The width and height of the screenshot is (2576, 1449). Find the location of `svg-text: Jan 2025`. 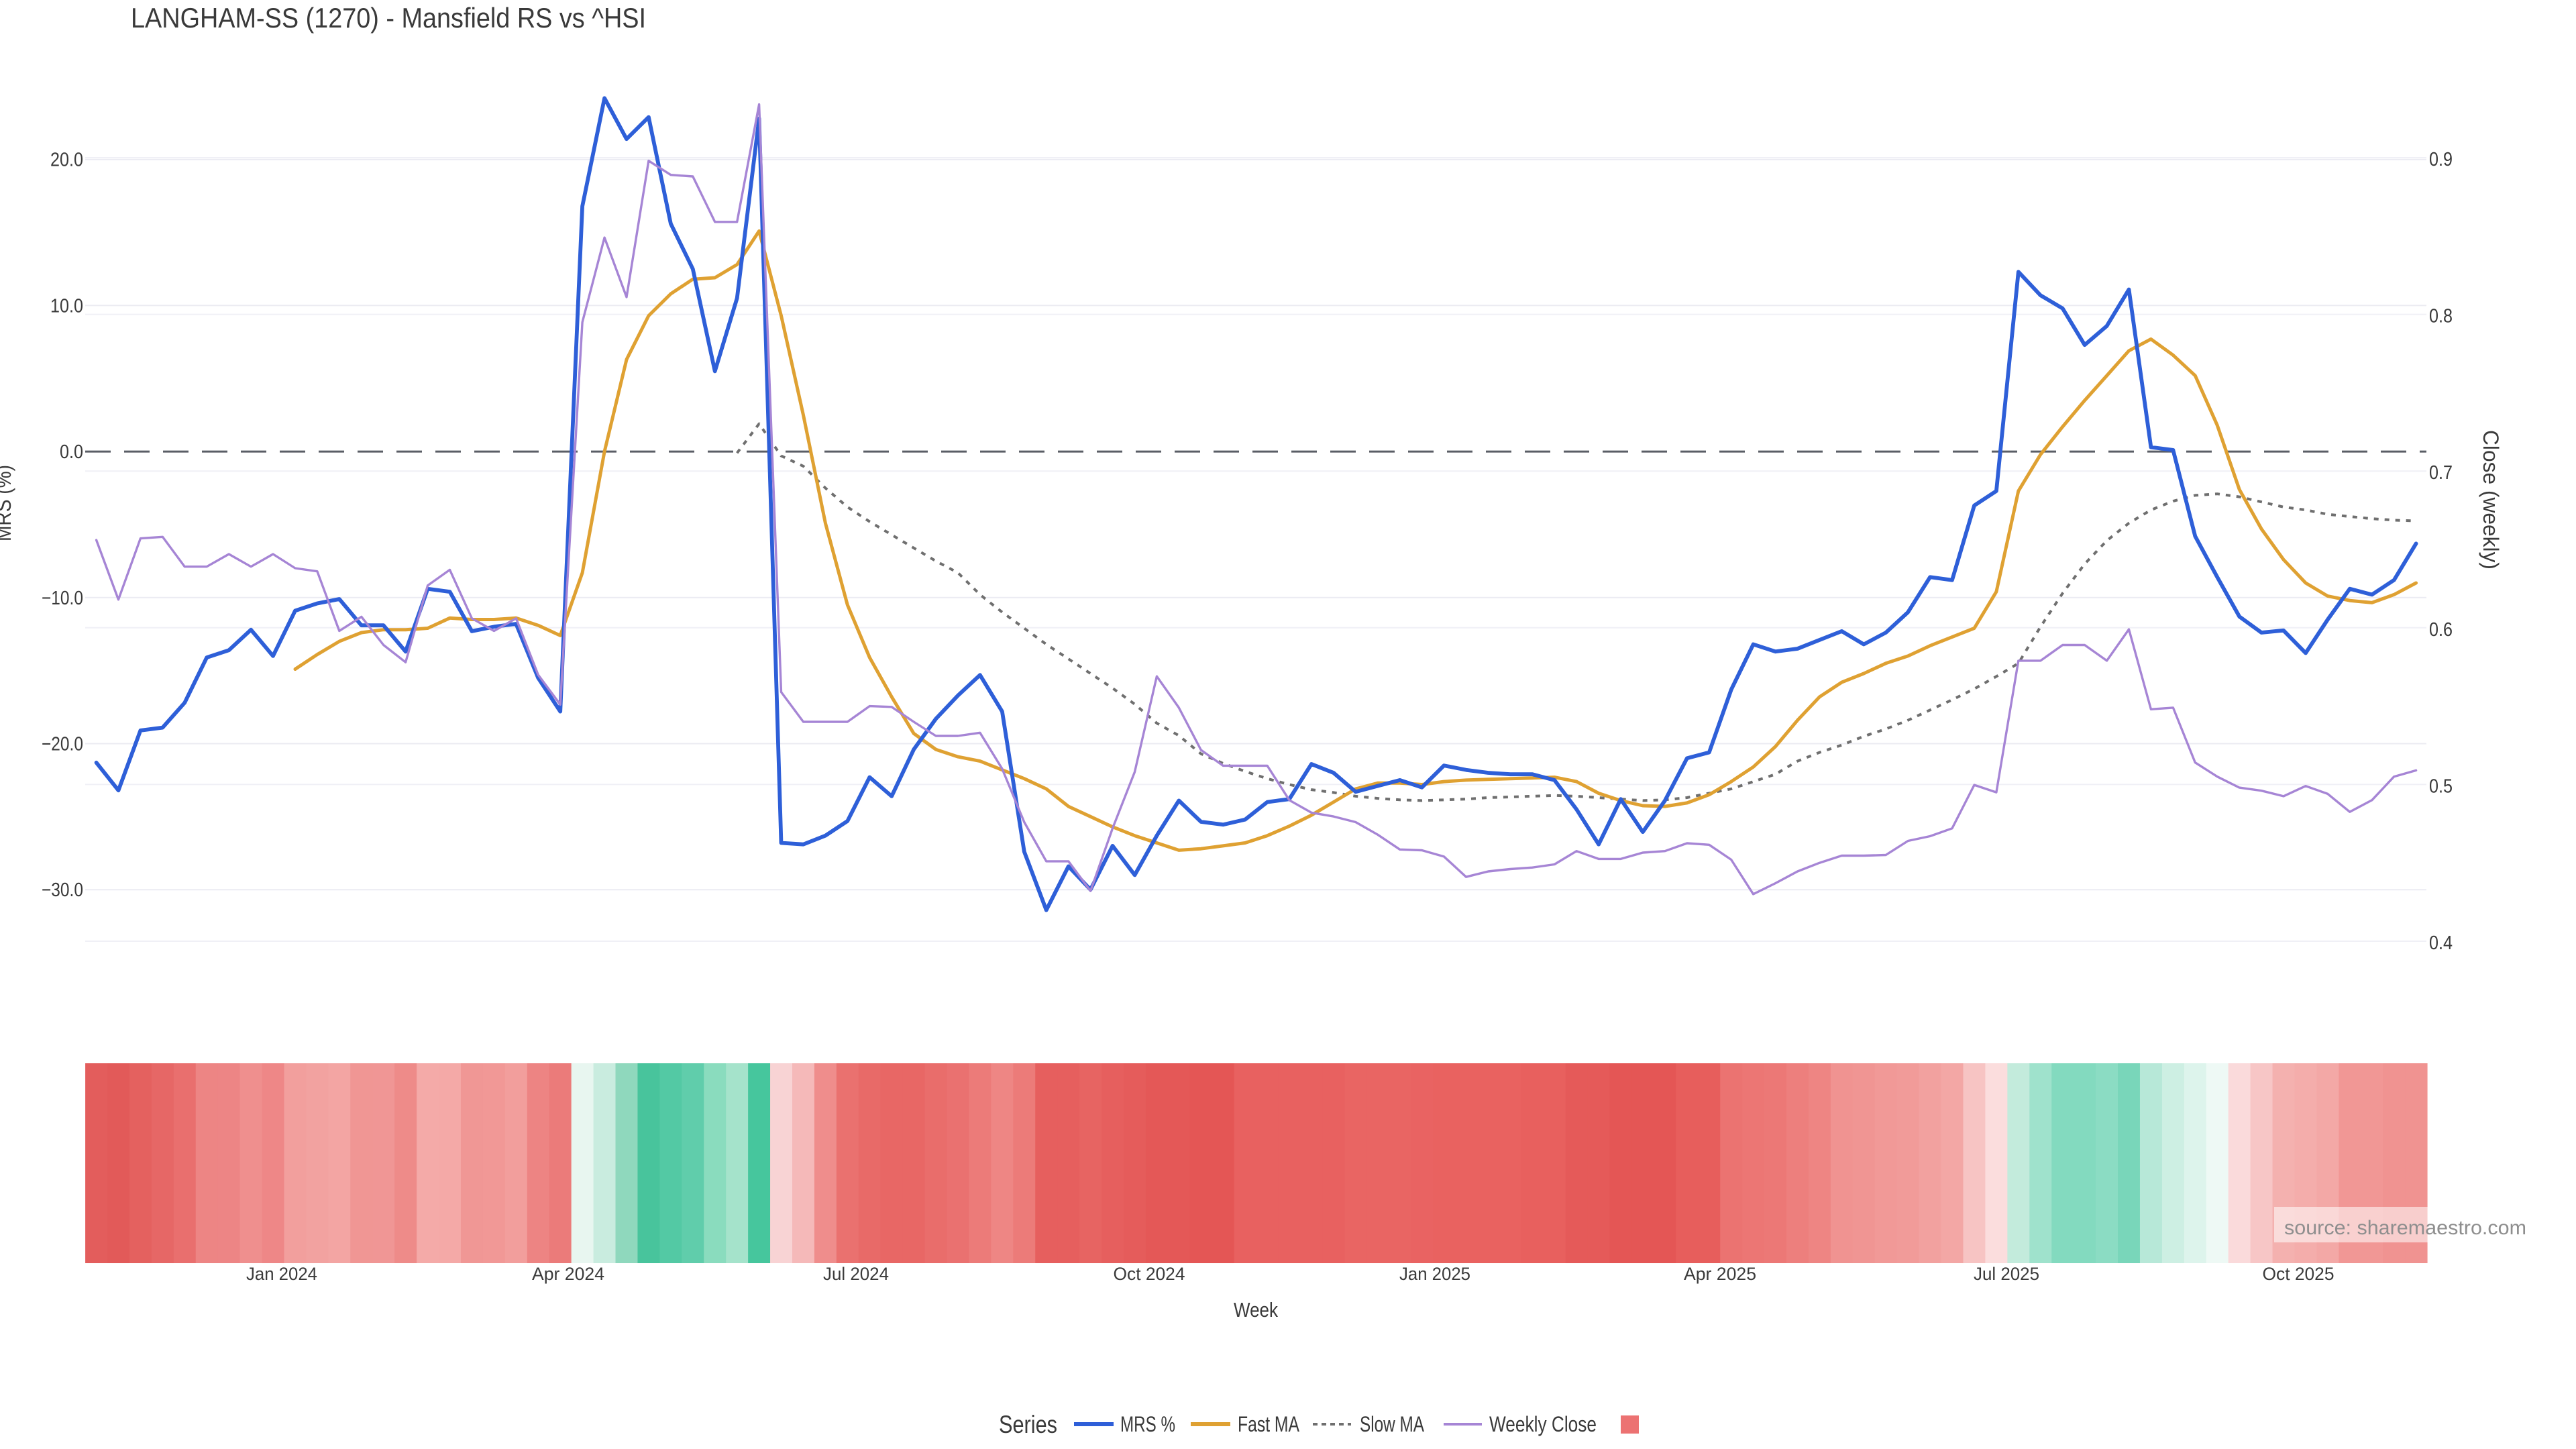

svg-text: Jan 2025 is located at coordinates (1434, 1274).